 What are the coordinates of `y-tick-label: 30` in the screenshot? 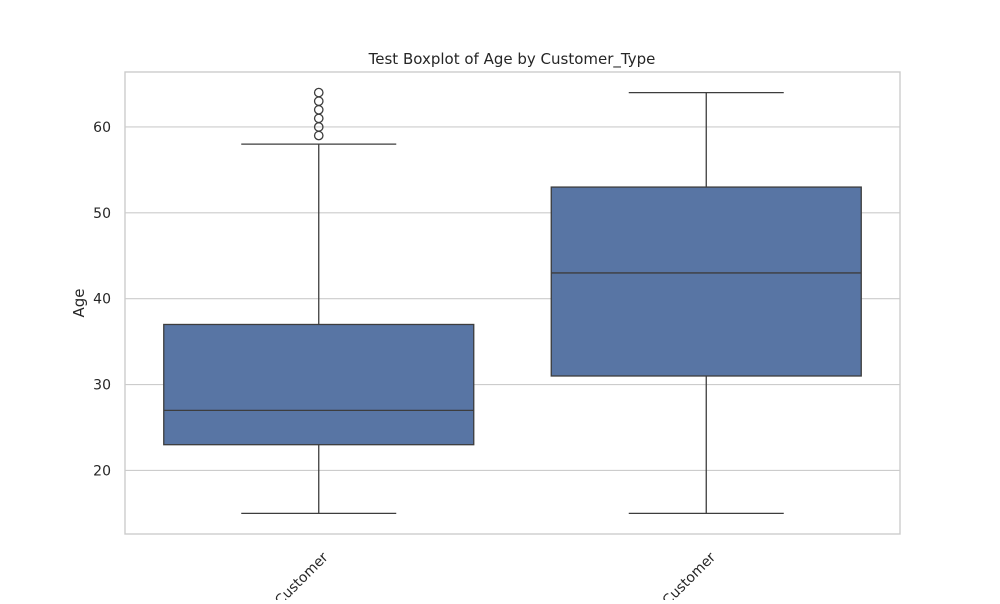 It's located at (102, 386).